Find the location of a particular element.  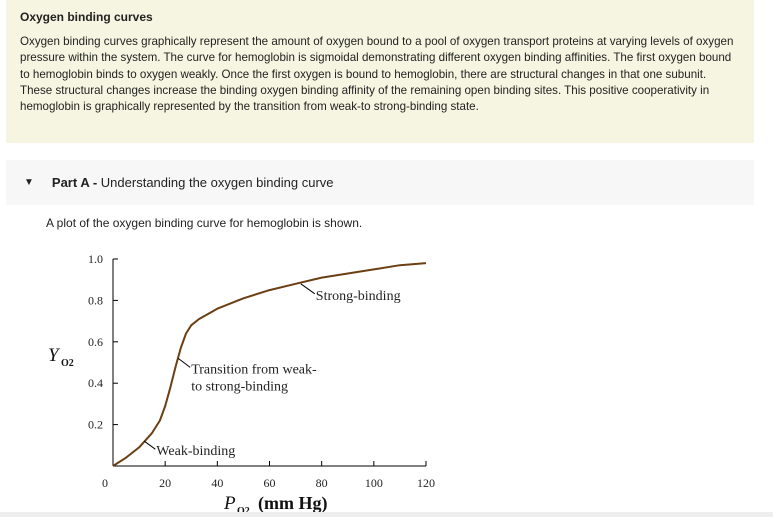

x-tick-label: 20 is located at coordinates (165, 483).